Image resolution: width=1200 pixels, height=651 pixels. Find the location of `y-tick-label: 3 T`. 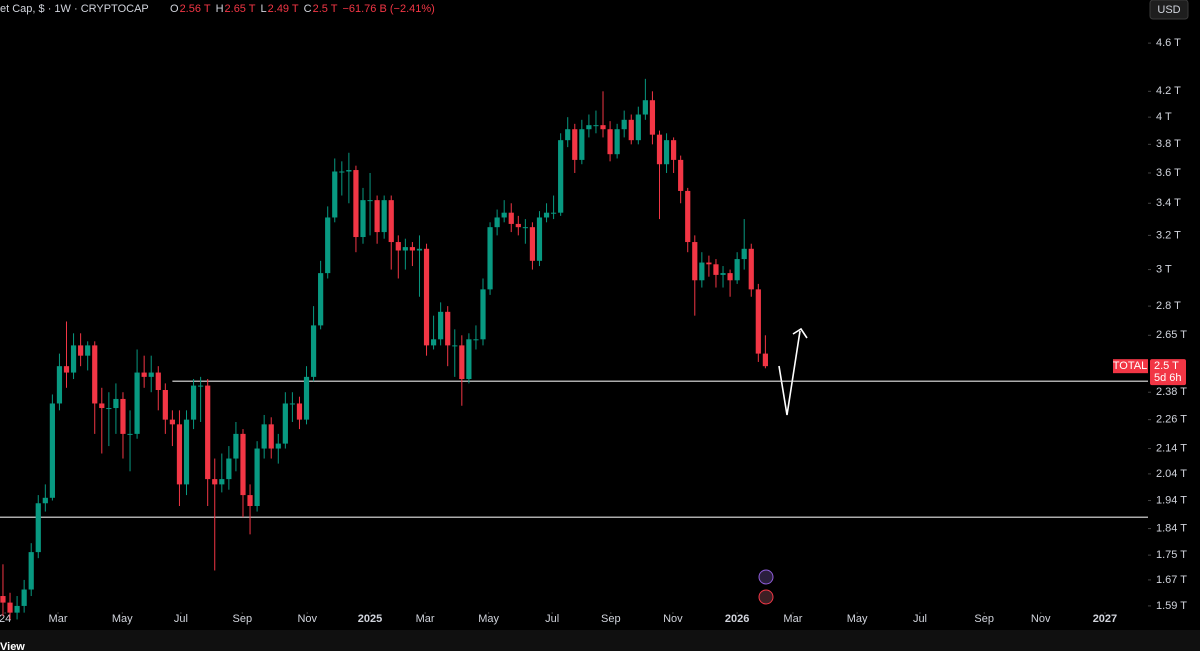

y-tick-label: 3 T is located at coordinates (1164, 269).